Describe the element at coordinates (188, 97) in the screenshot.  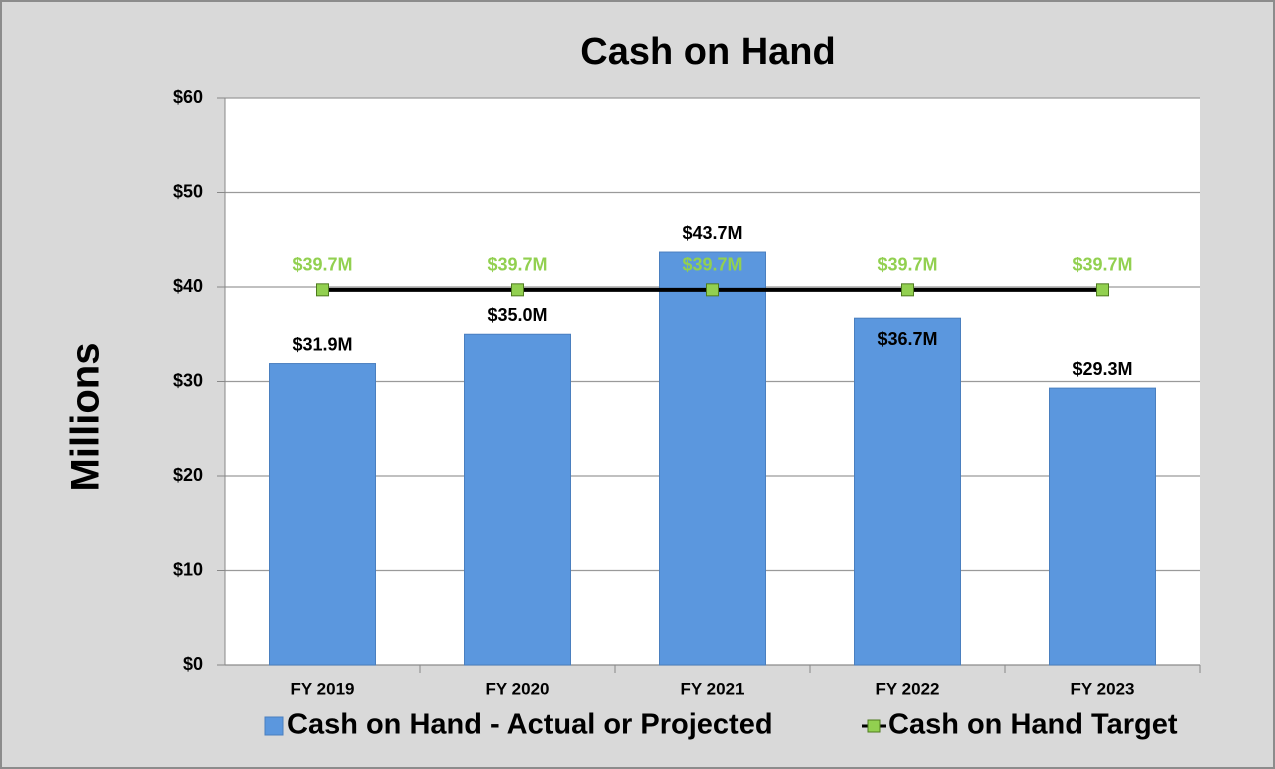
I see `y-tick-label: $60` at that location.